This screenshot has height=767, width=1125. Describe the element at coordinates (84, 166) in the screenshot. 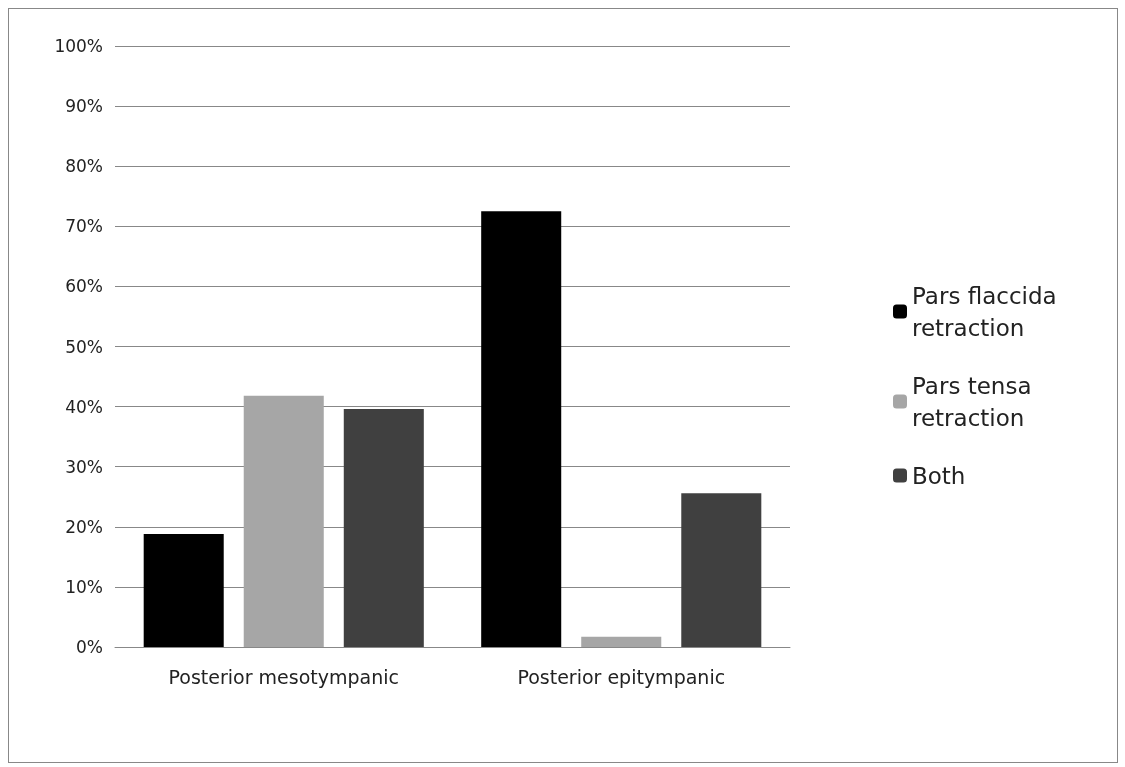

I see `y-tick-label: 80%` at that location.